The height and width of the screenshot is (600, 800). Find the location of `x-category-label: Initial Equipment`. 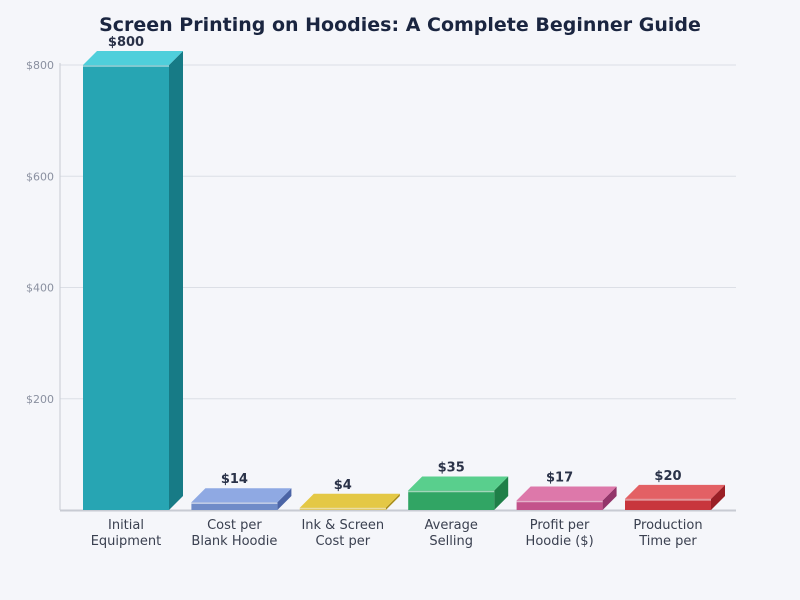

x-category-label: Initial Equipment is located at coordinates (126, 533).